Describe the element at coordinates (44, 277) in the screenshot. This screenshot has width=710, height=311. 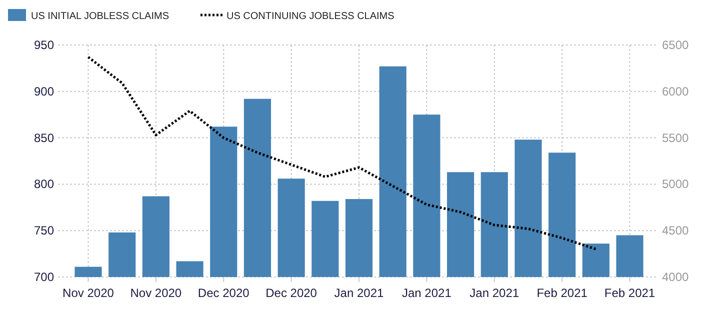
I see `y-tick-label: 700` at that location.